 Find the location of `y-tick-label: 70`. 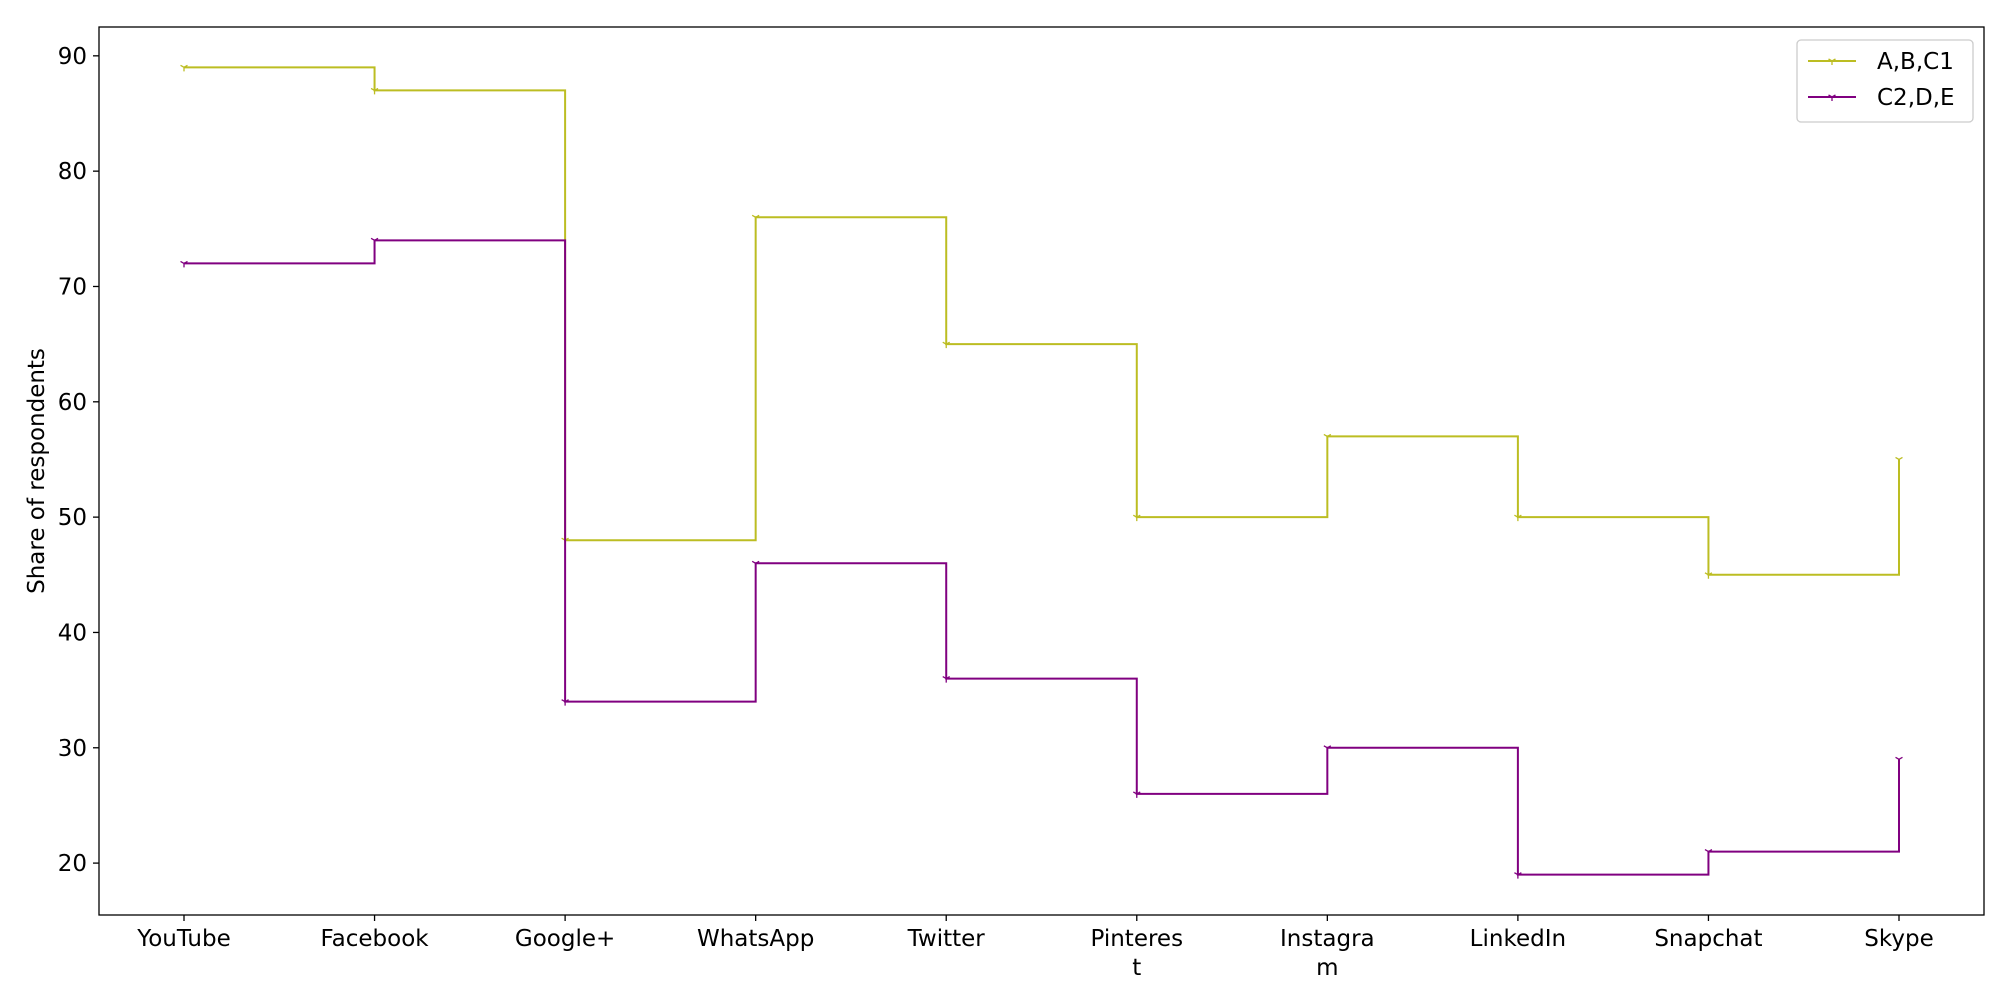

y-tick-label: 70 is located at coordinates (72, 287).